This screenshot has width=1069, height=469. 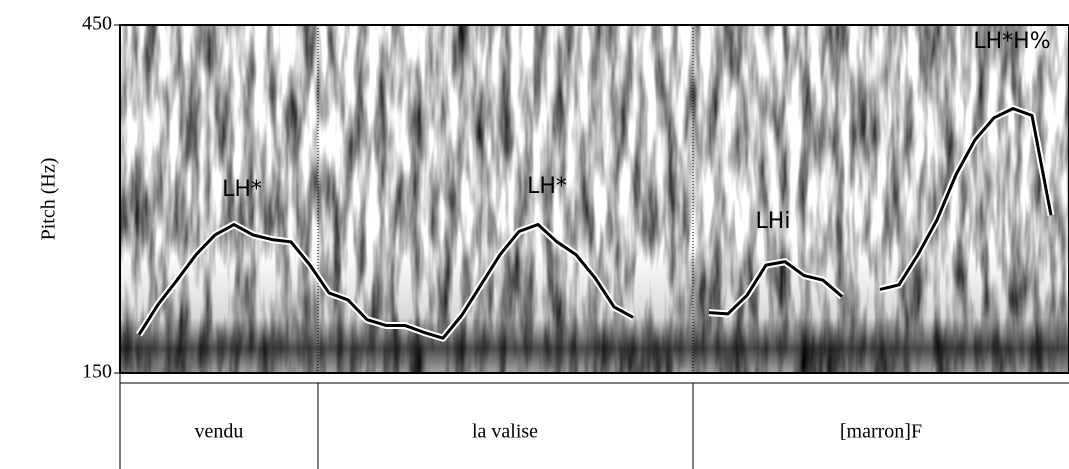 I want to click on annotation: LHi, so click(x=773, y=221).